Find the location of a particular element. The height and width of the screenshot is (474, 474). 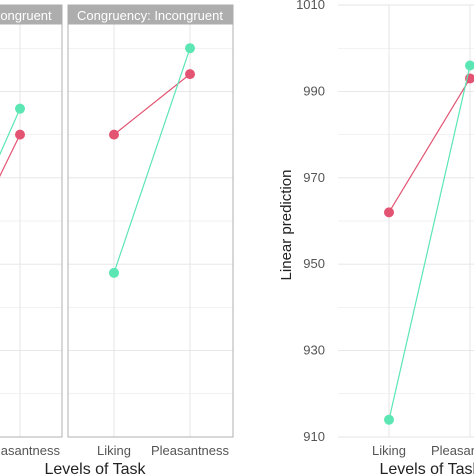

facet-strip-label: Congruency: Incongruent is located at coordinates (150, 15).